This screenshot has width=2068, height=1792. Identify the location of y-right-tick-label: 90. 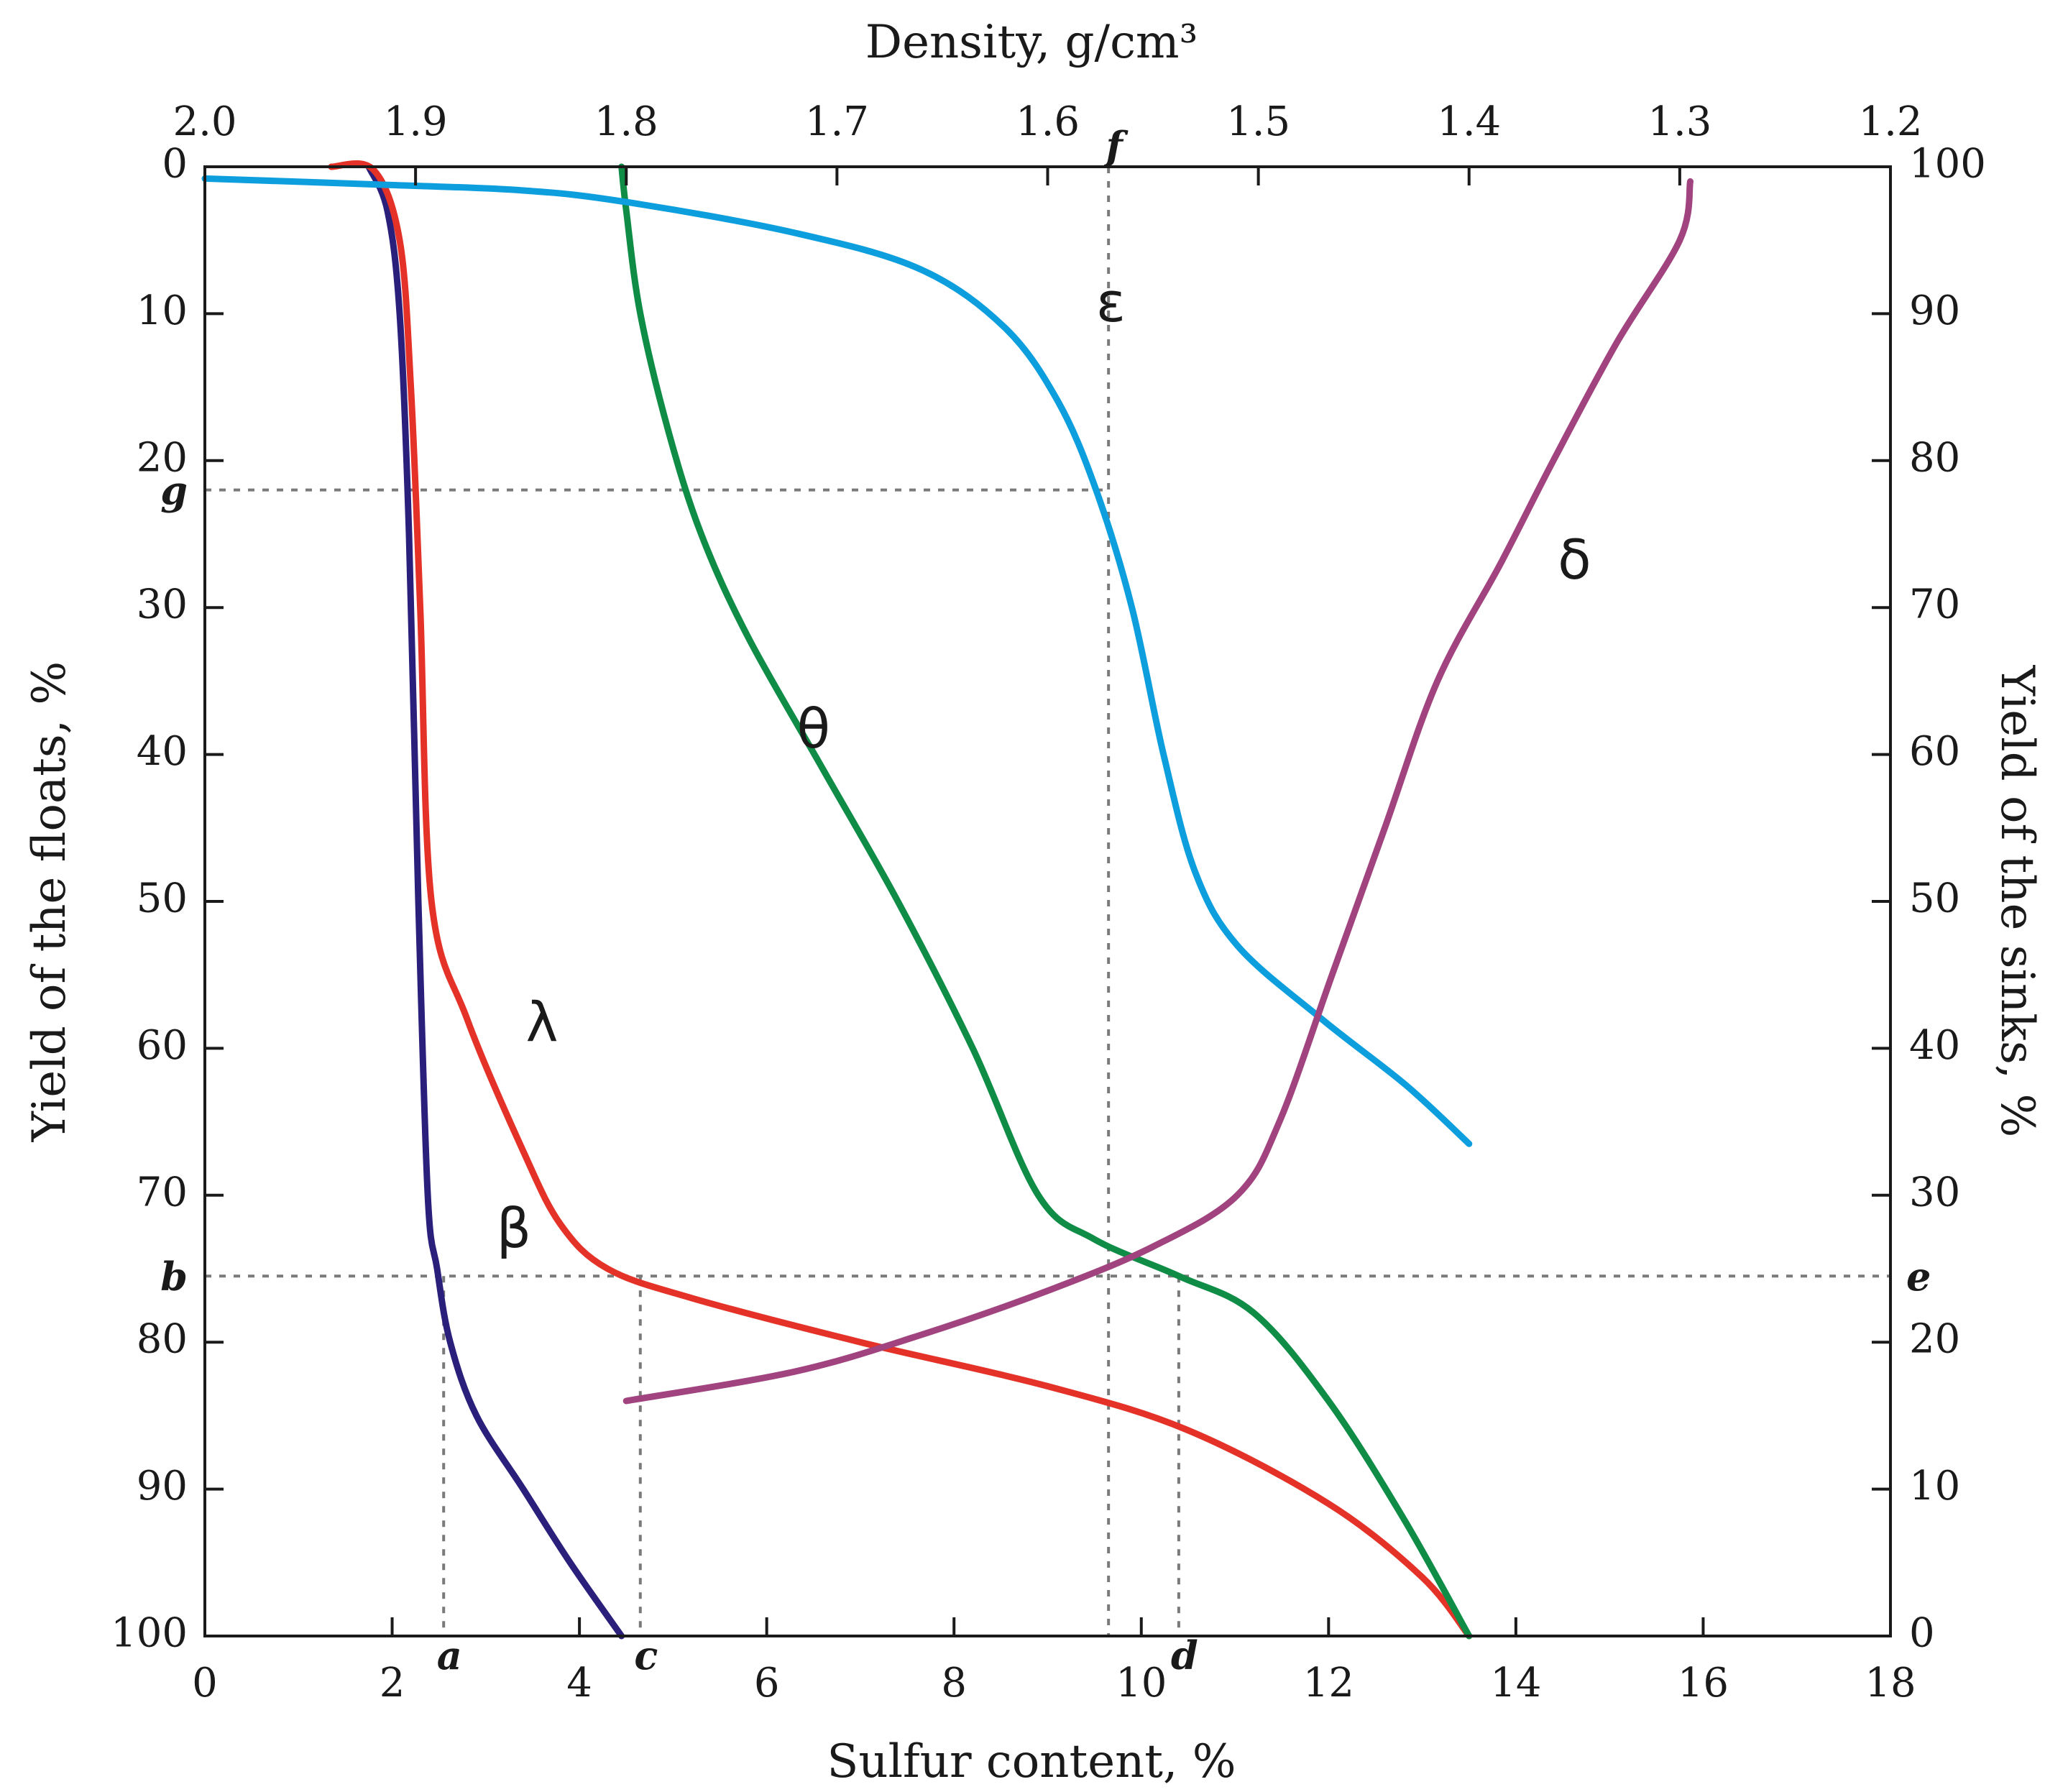
(1934, 311).